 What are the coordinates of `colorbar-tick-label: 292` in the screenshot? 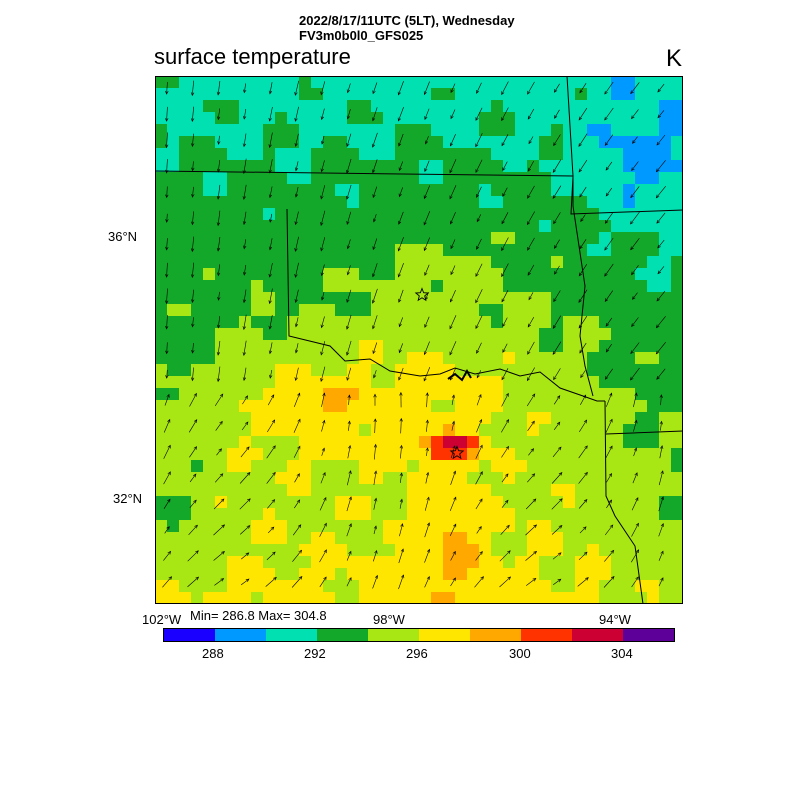 It's located at (315, 653).